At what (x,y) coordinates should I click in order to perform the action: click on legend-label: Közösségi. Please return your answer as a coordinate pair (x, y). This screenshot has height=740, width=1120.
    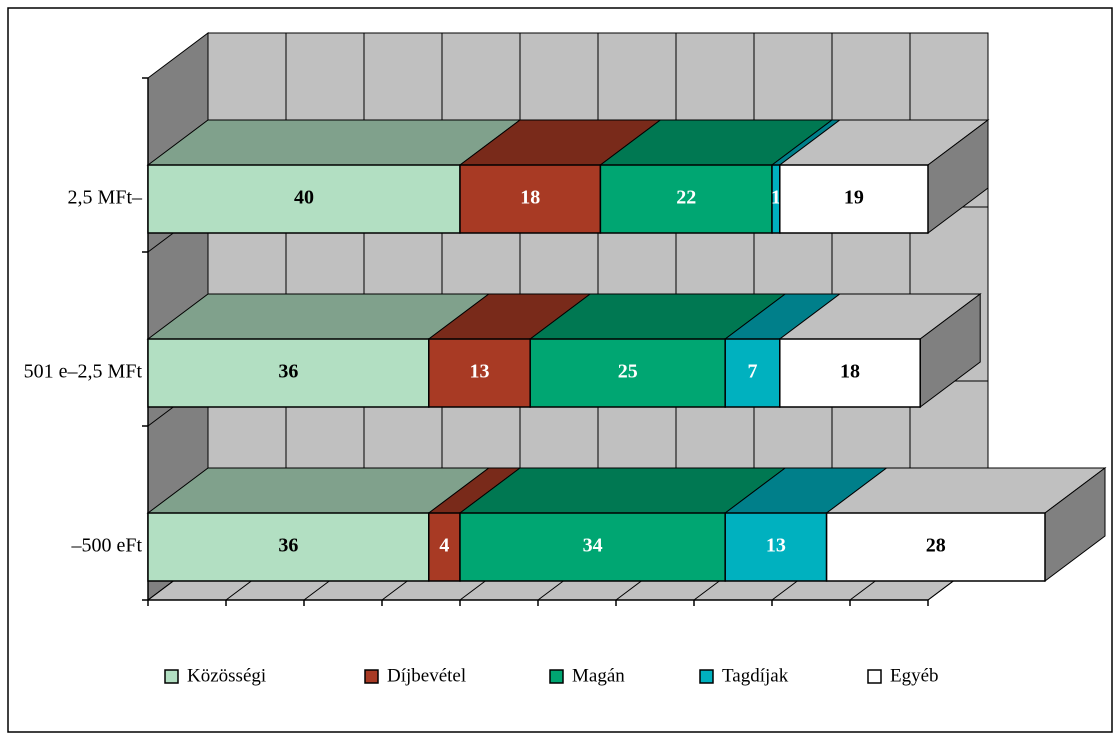
    Looking at the image, I should click on (226, 675).